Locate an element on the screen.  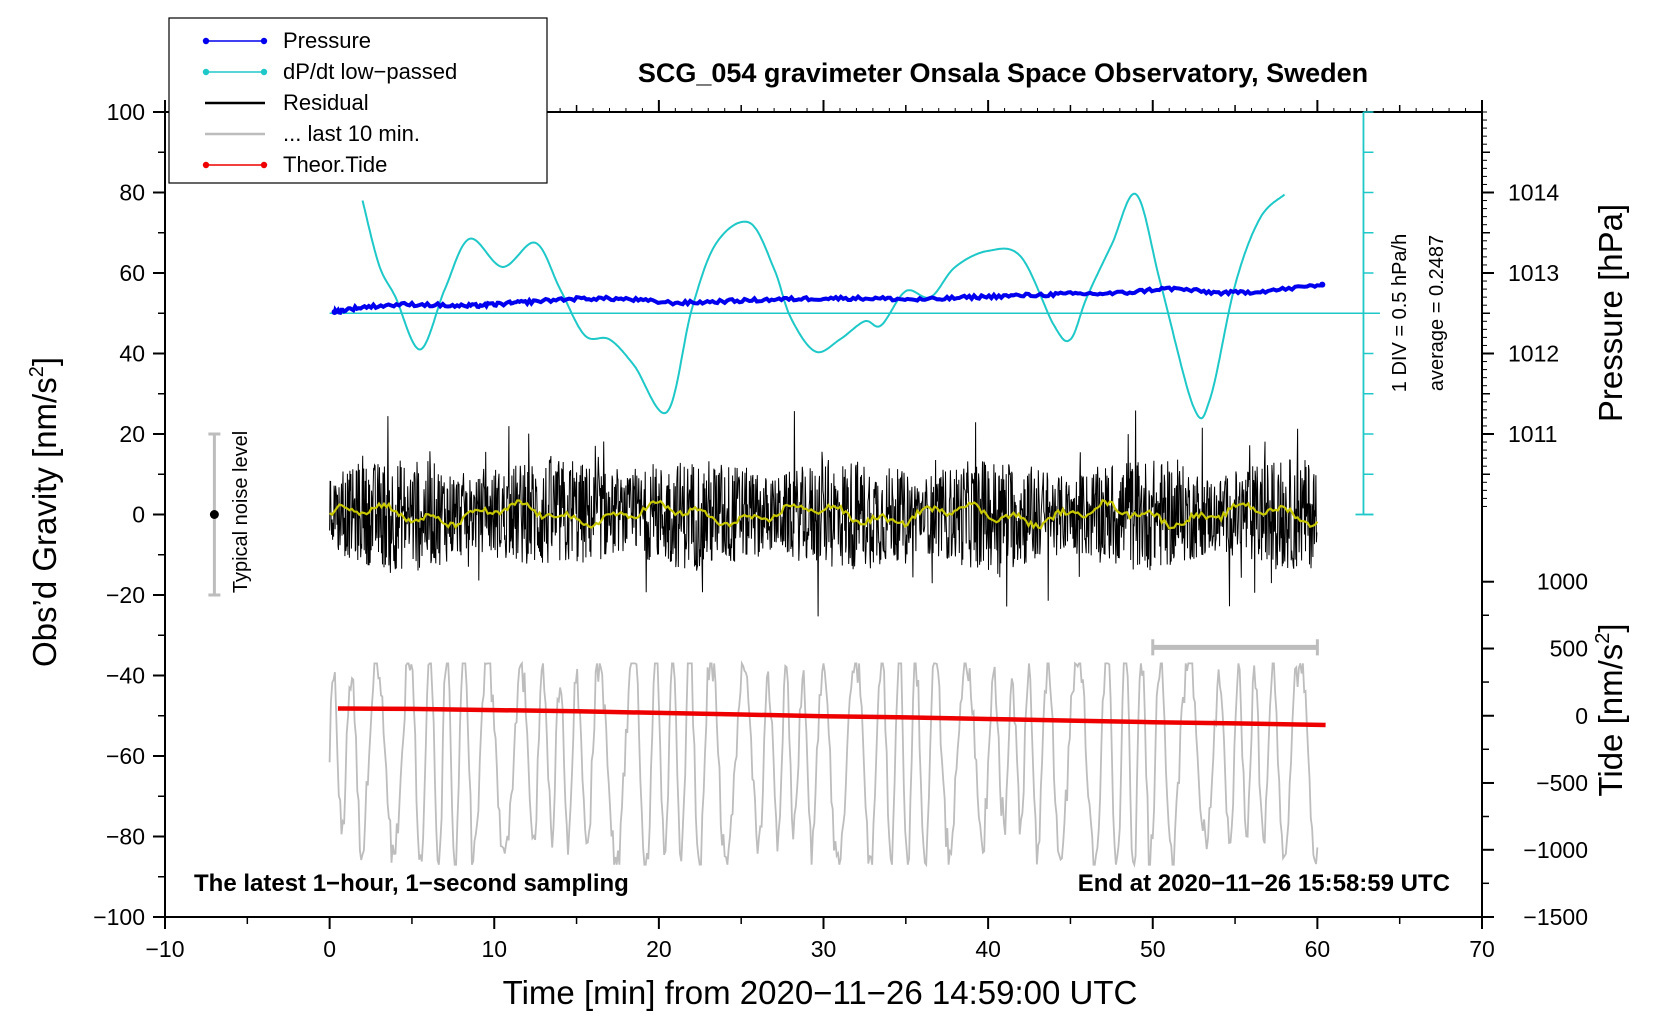
y-tick-label: 0 is located at coordinates (138, 515).